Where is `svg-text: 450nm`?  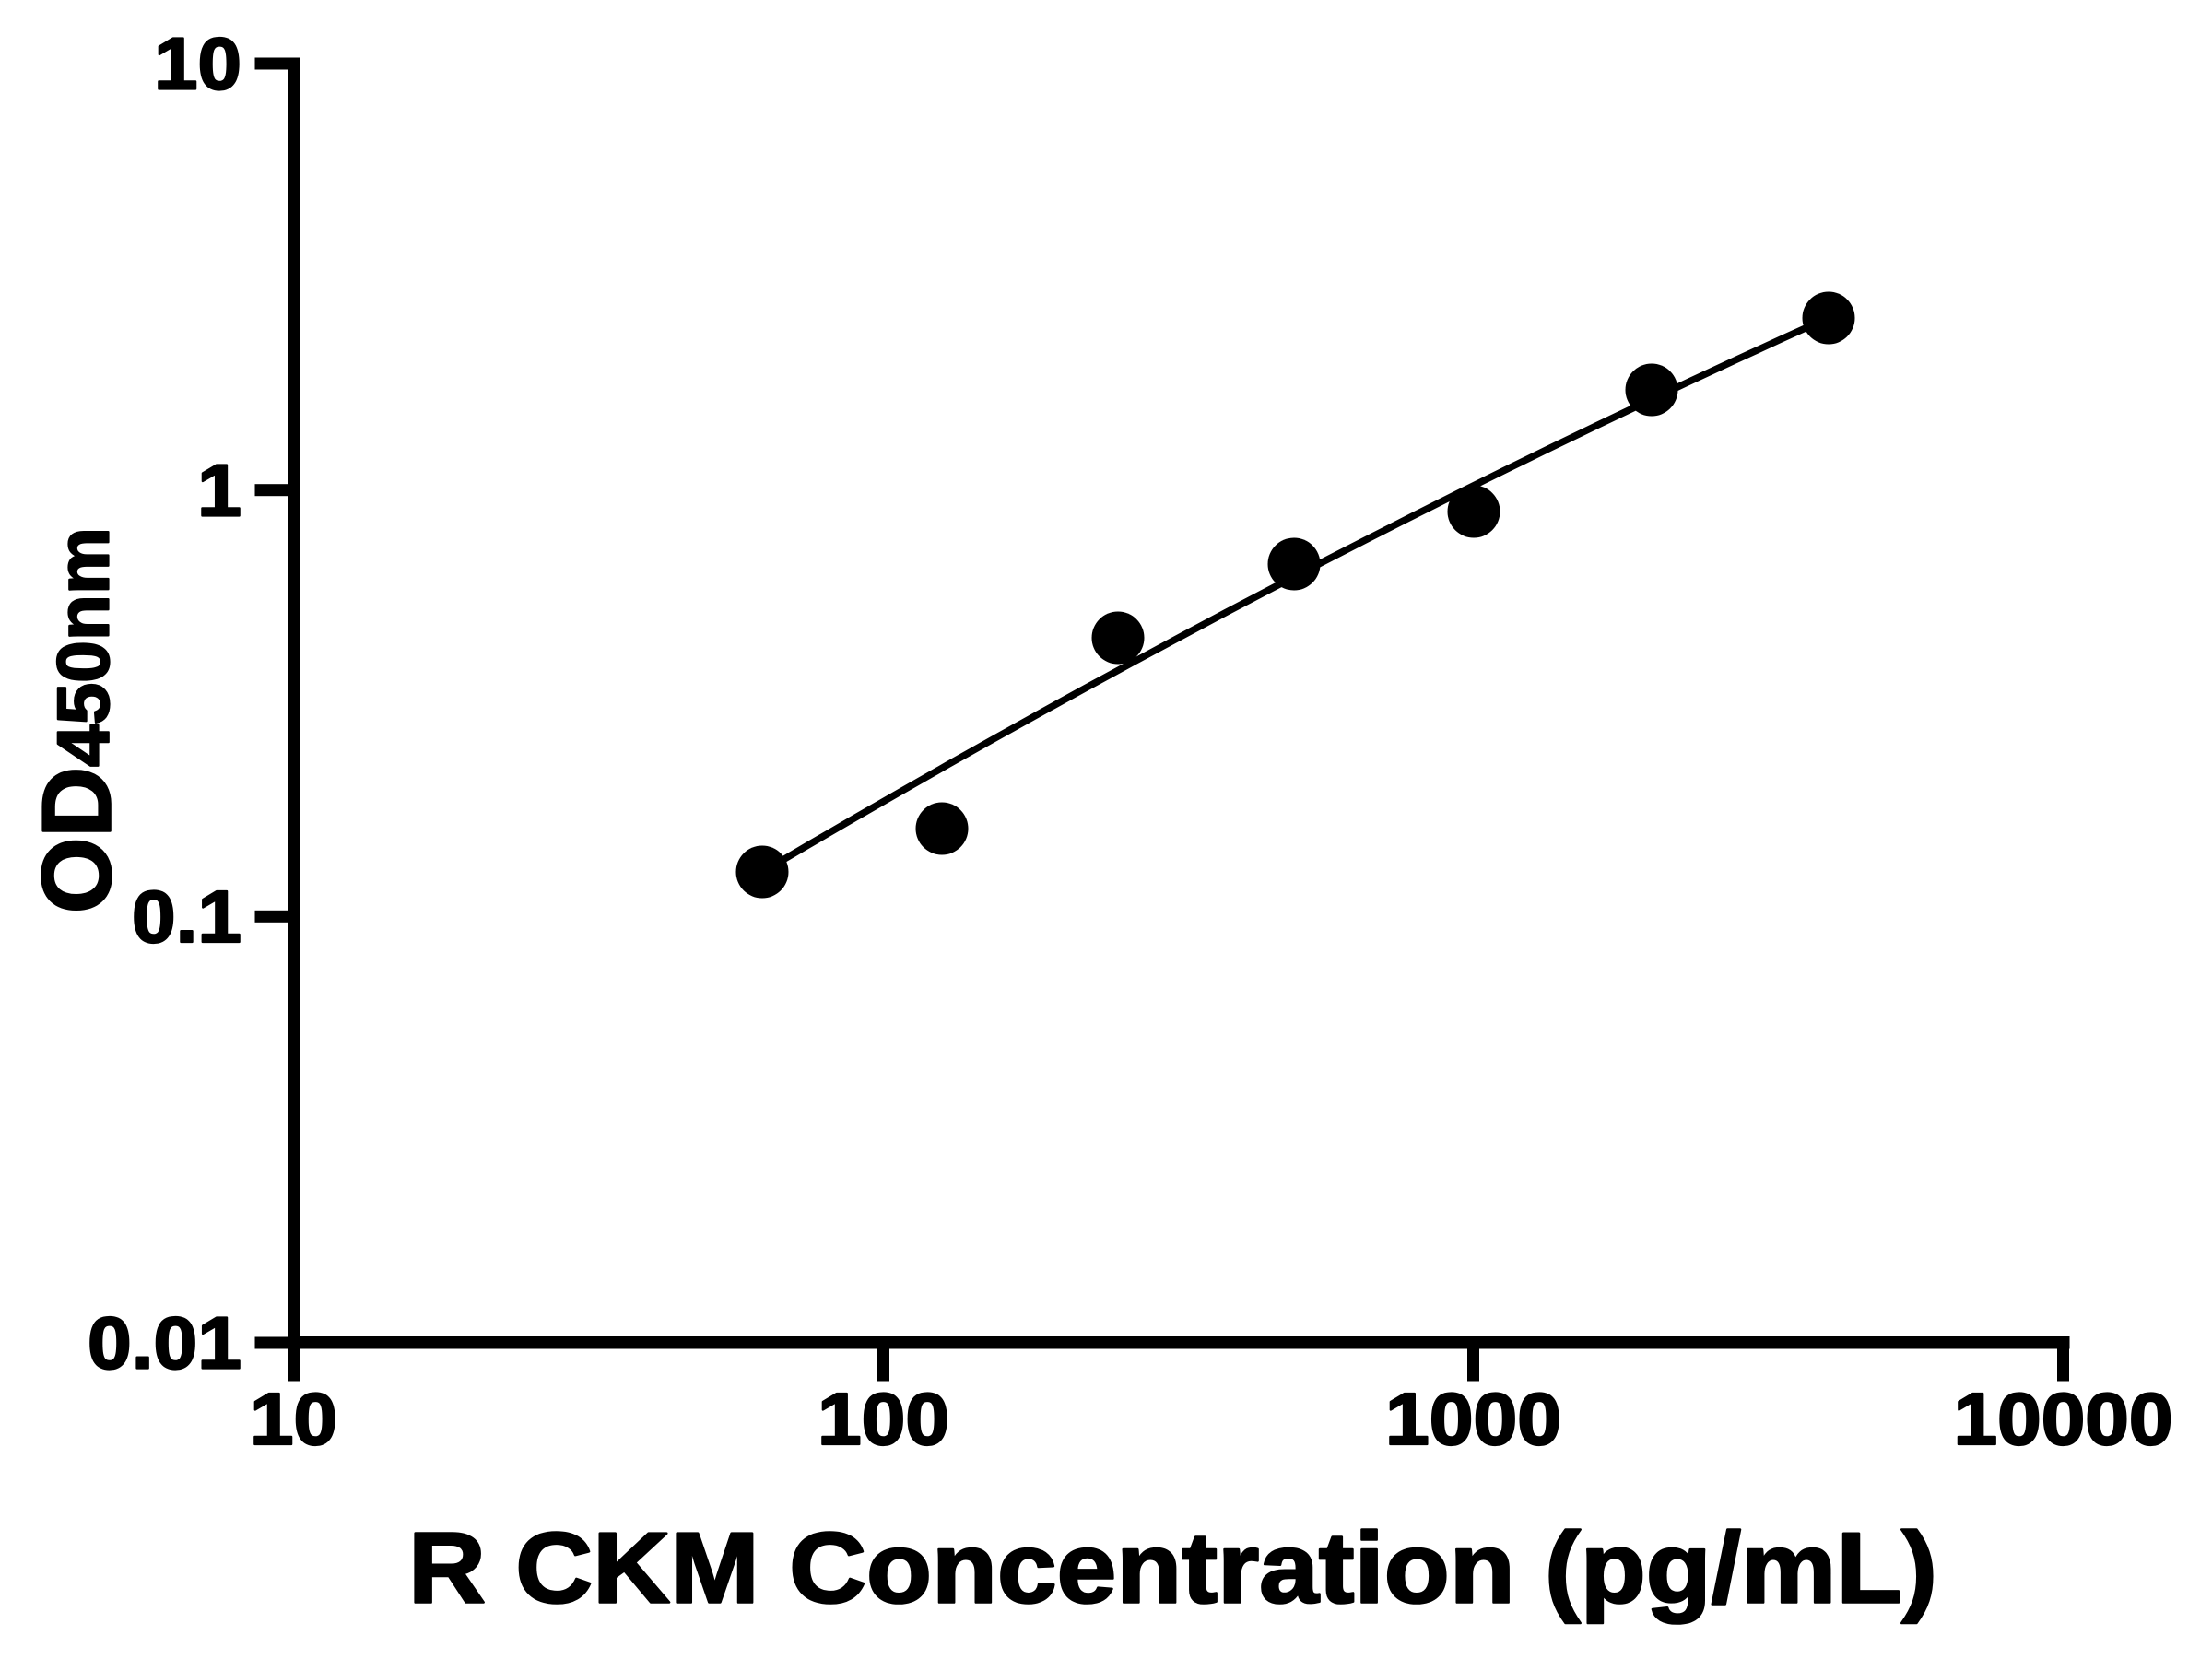
svg-text: 450nm is located at coordinates (83, 647).